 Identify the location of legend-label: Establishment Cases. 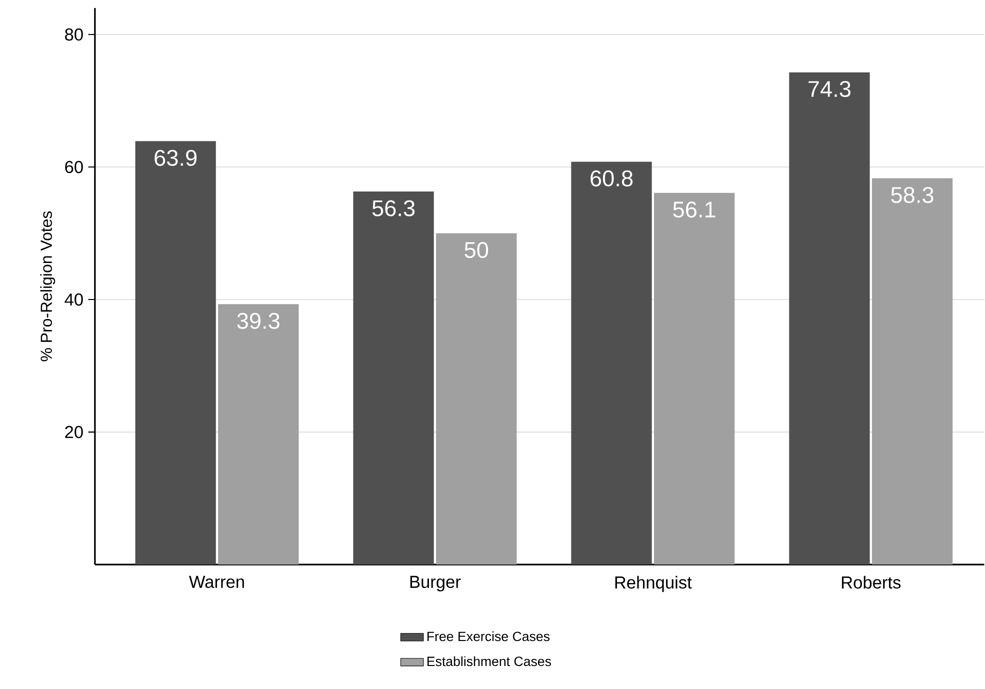
(489, 661).